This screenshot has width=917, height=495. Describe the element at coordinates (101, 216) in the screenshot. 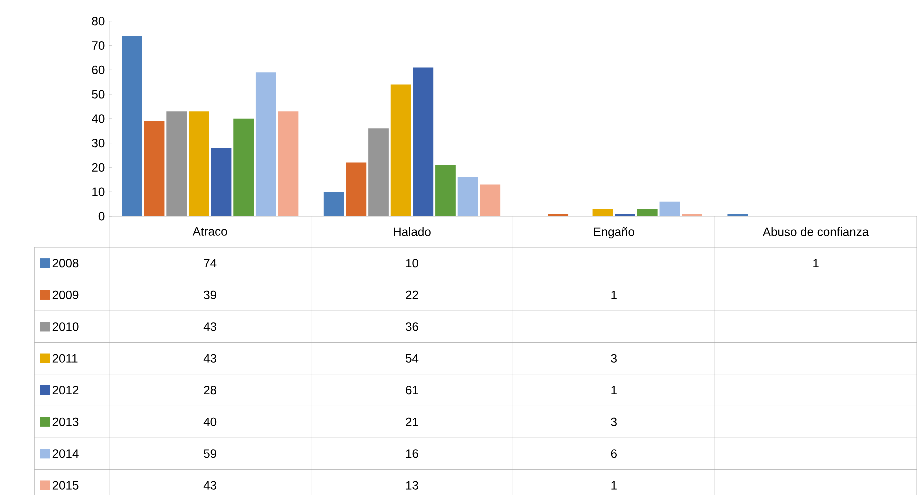

I see `y-tick-label: 0` at that location.